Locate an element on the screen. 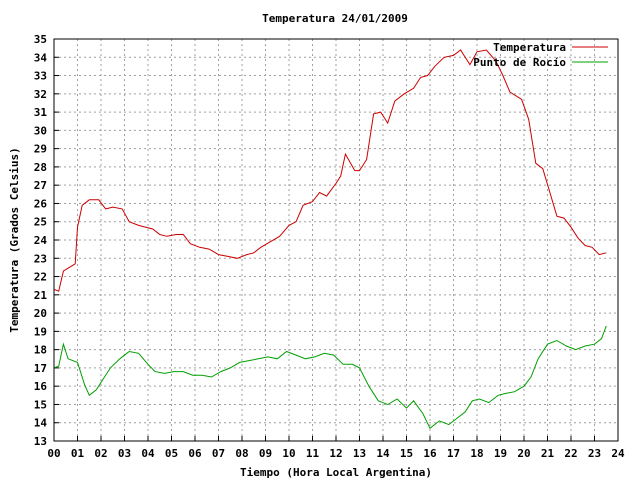  legend-label-temperatura: Temperatura is located at coordinates (529, 47).